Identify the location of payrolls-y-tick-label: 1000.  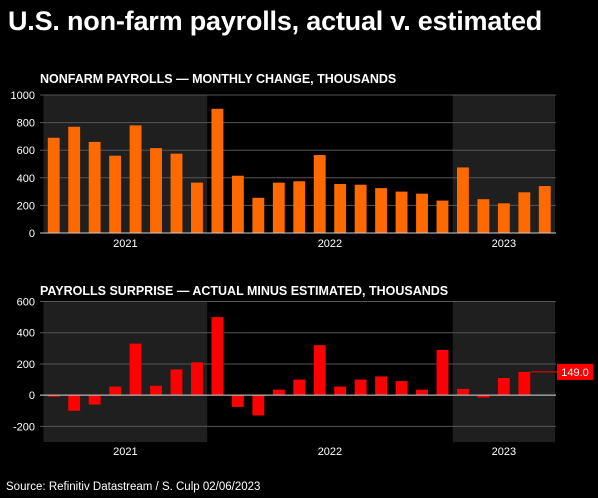
(23, 96).